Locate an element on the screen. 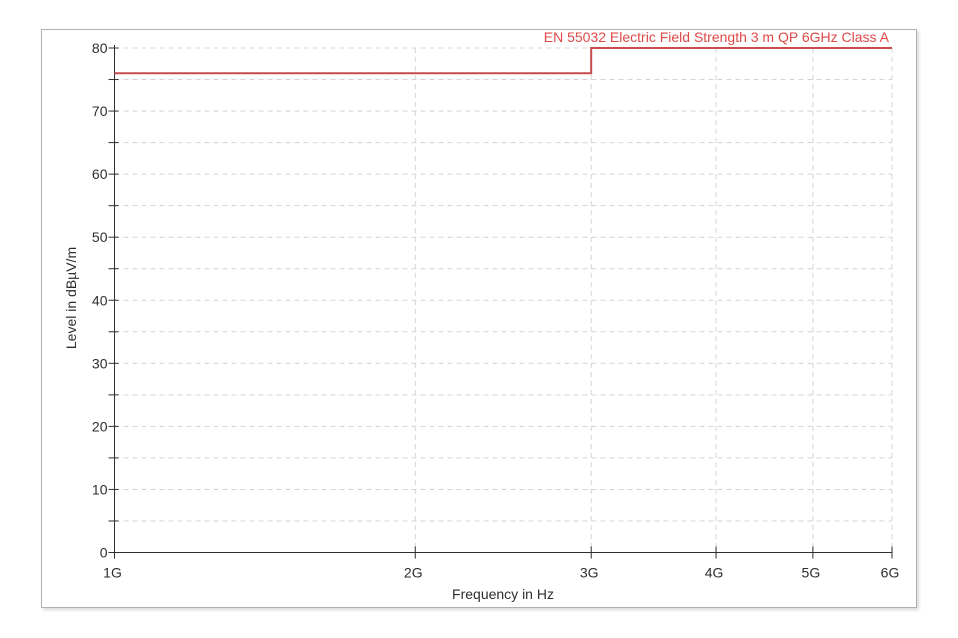 The image size is (958, 638). y-axis-label: Level in dBµV/m is located at coordinates (71, 298).